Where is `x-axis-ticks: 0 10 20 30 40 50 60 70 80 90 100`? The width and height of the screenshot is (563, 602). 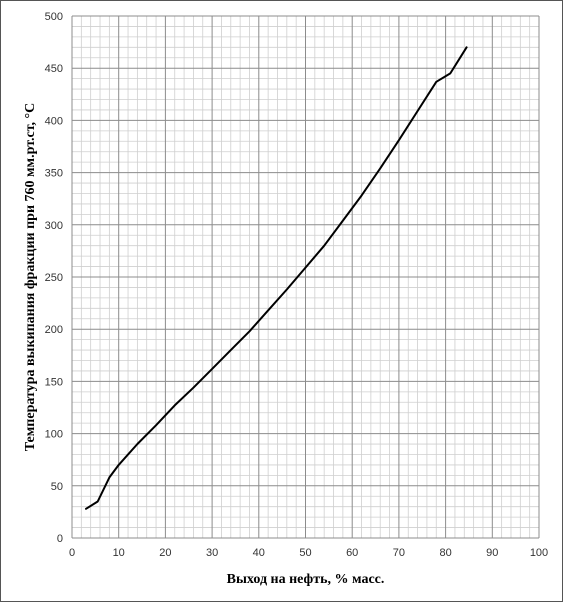 x-axis-ticks: 0 10 20 30 40 50 60 70 80 90 100 is located at coordinates (308, 553).